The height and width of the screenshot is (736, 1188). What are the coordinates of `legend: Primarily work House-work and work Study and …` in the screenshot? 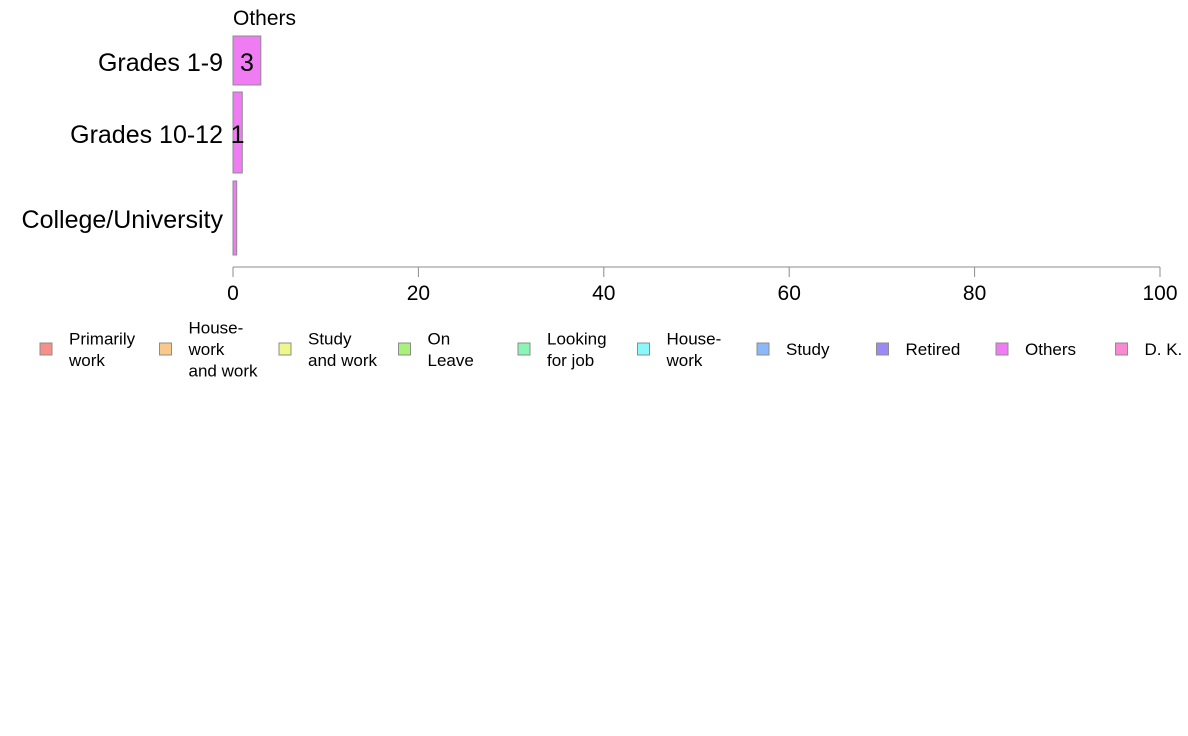 It's located at (611, 350).